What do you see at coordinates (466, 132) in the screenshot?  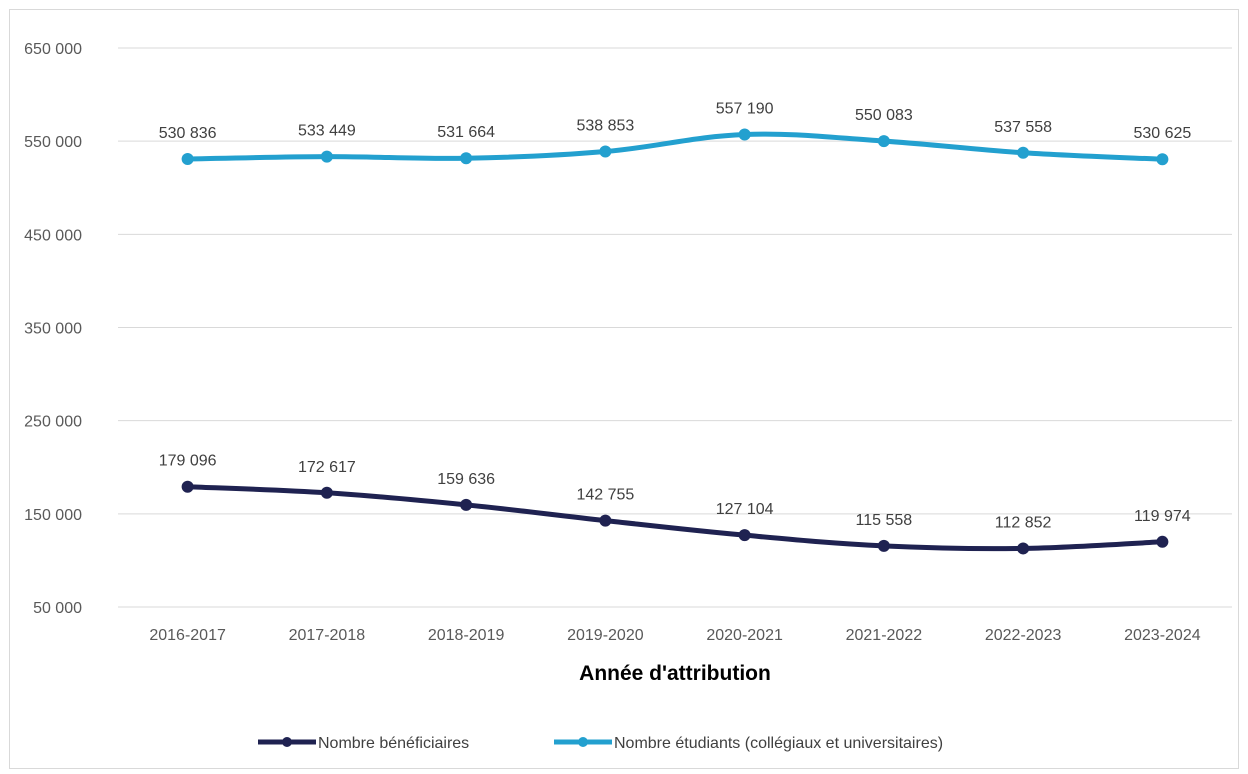 I see `data-label: 531 664` at bounding box center [466, 132].